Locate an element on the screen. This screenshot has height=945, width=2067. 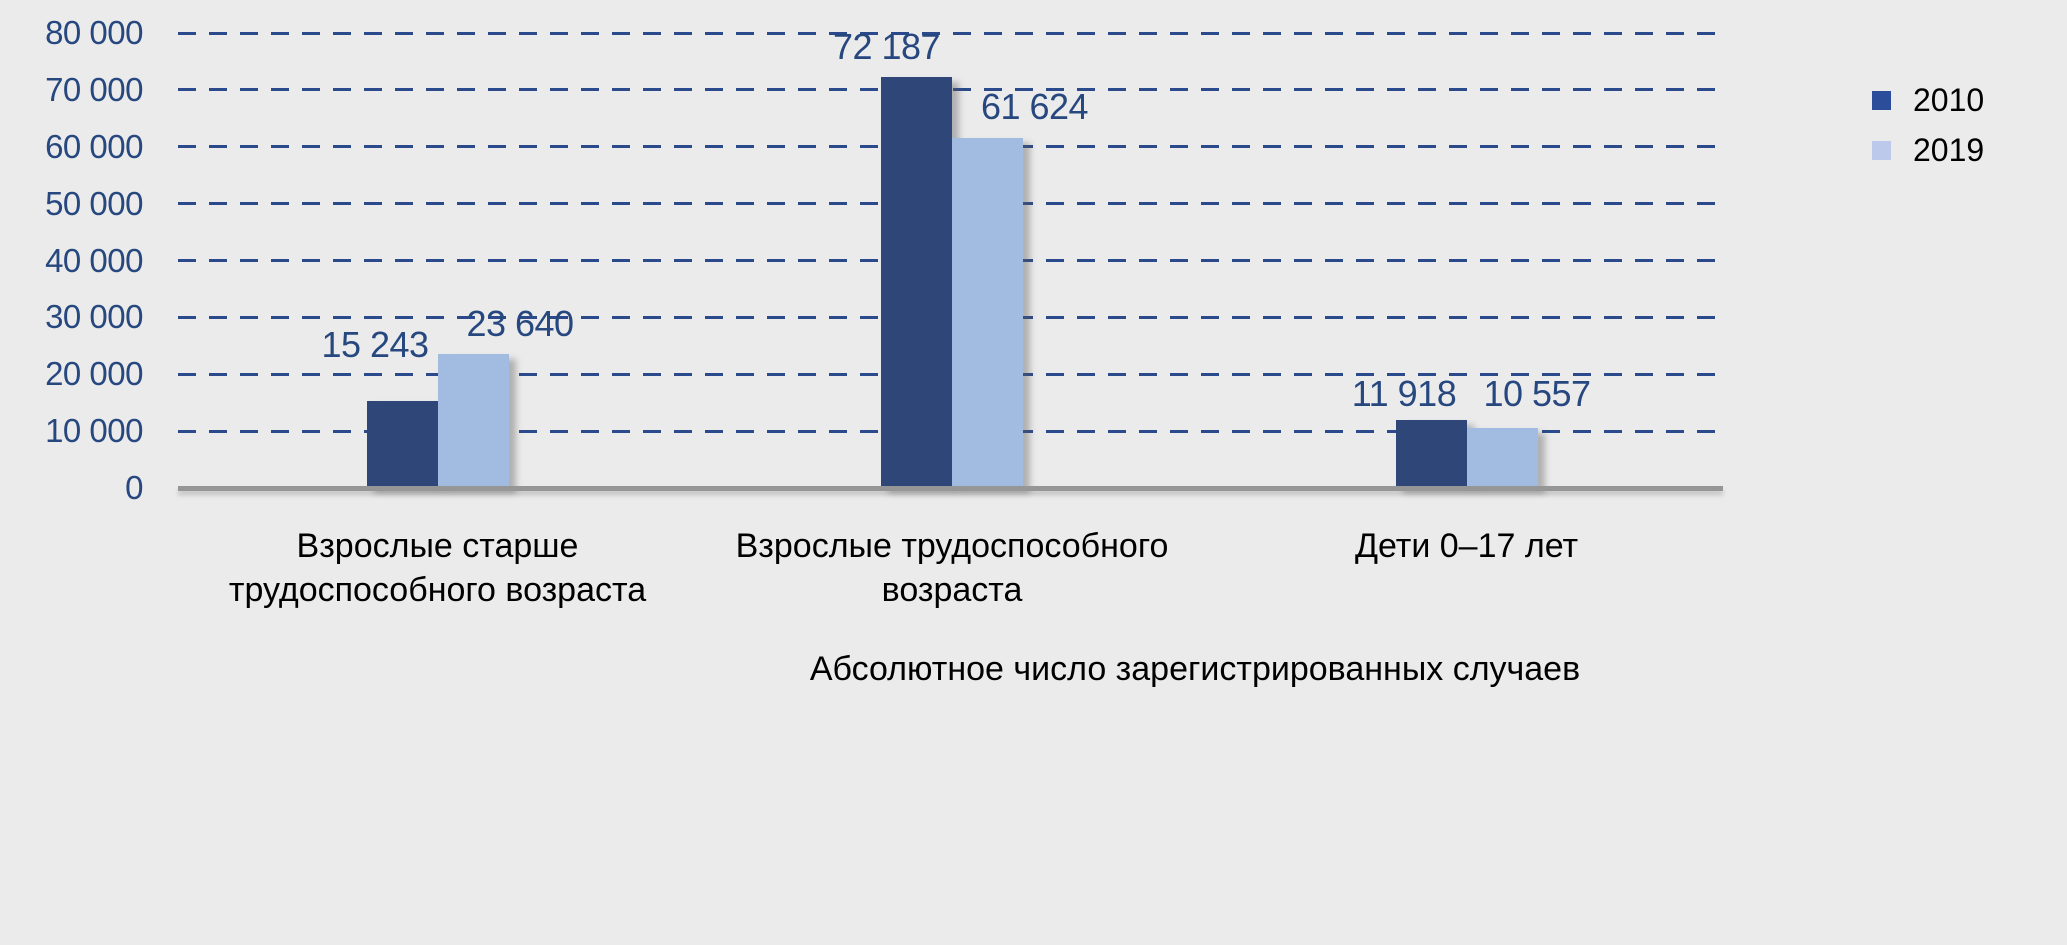
value-label-2010-group2: 72 187 is located at coordinates (886, 47).